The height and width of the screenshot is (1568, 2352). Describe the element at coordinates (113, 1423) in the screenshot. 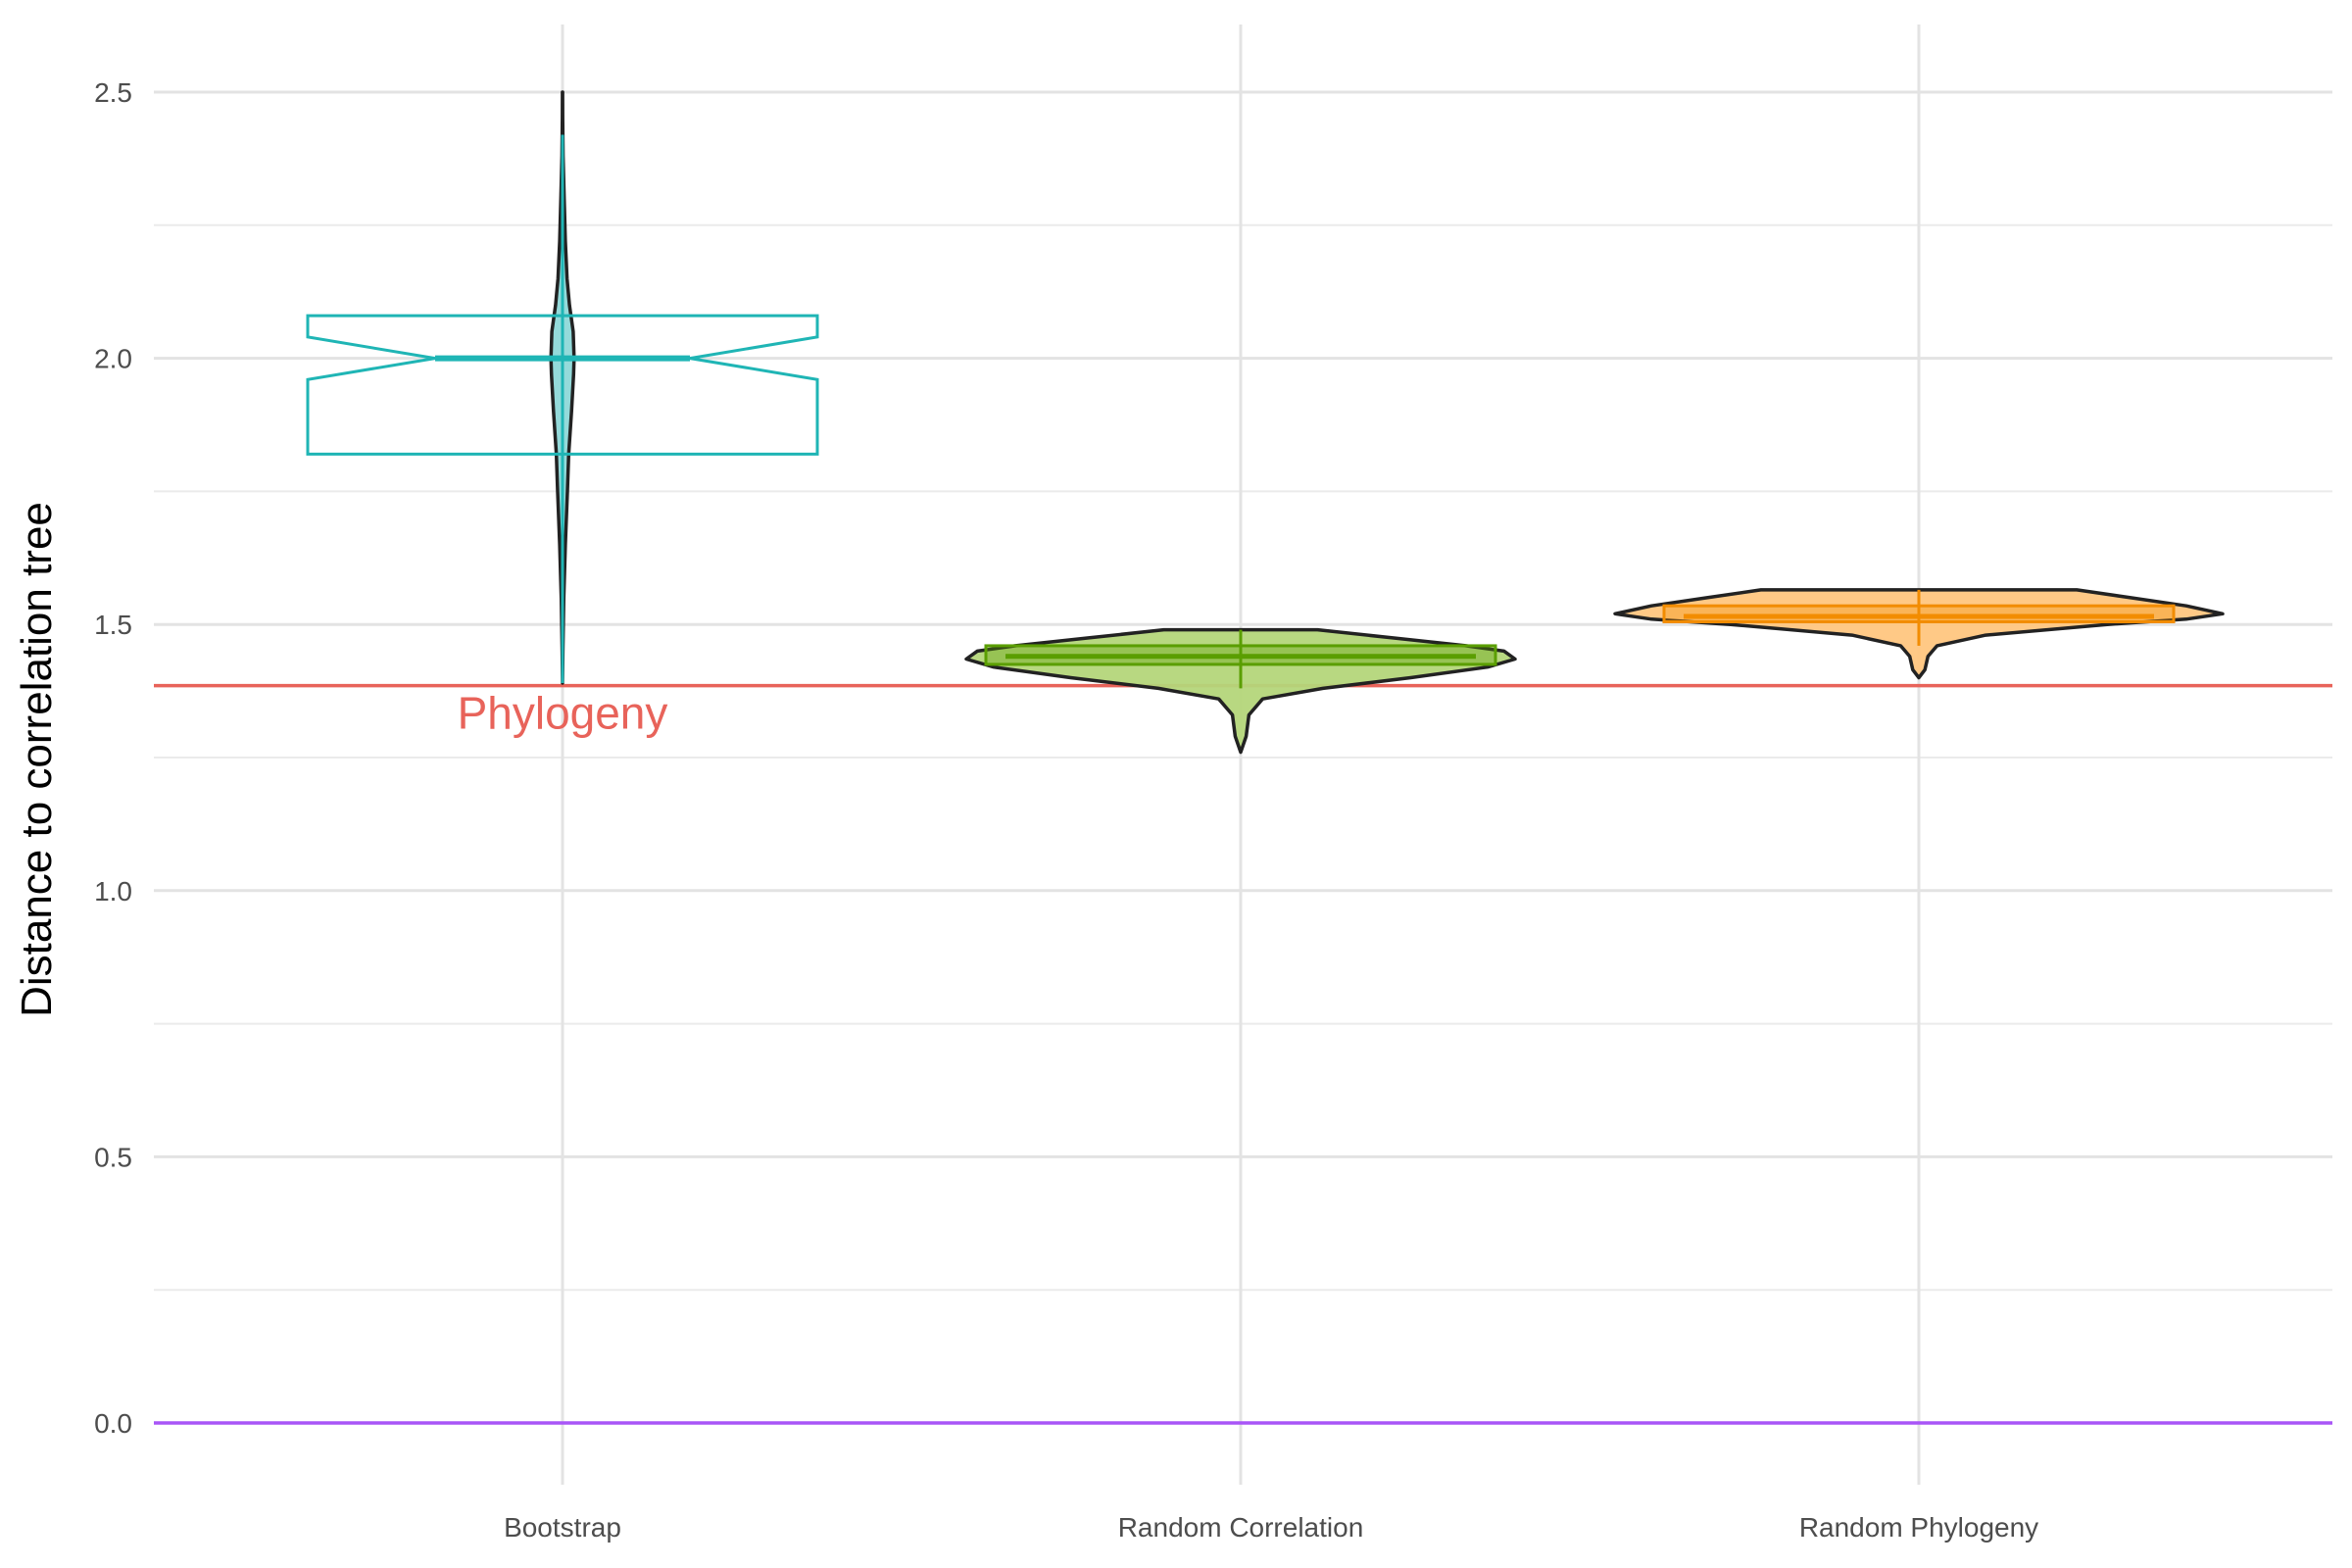

I see `y-tick-label: 0.0` at that location.